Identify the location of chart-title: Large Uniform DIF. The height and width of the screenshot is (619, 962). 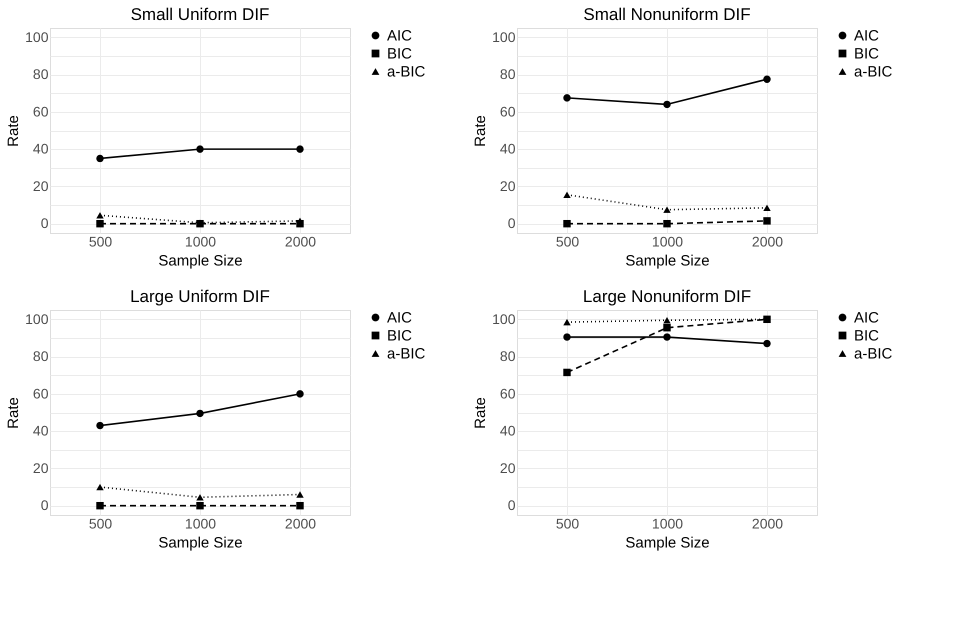
(200, 296).